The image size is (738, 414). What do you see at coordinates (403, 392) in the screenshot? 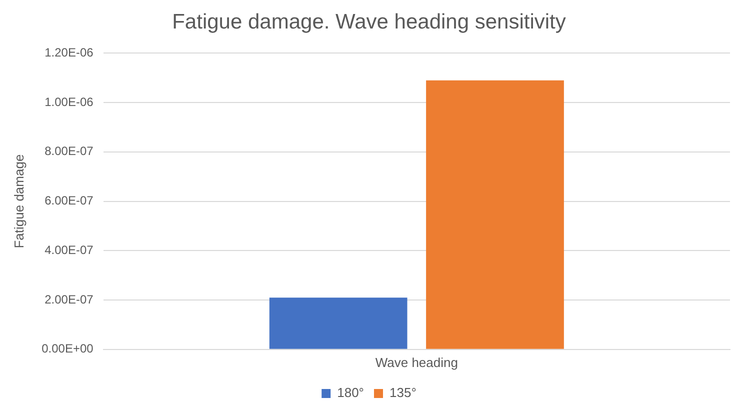
I see `legend-label: 135°` at bounding box center [403, 392].